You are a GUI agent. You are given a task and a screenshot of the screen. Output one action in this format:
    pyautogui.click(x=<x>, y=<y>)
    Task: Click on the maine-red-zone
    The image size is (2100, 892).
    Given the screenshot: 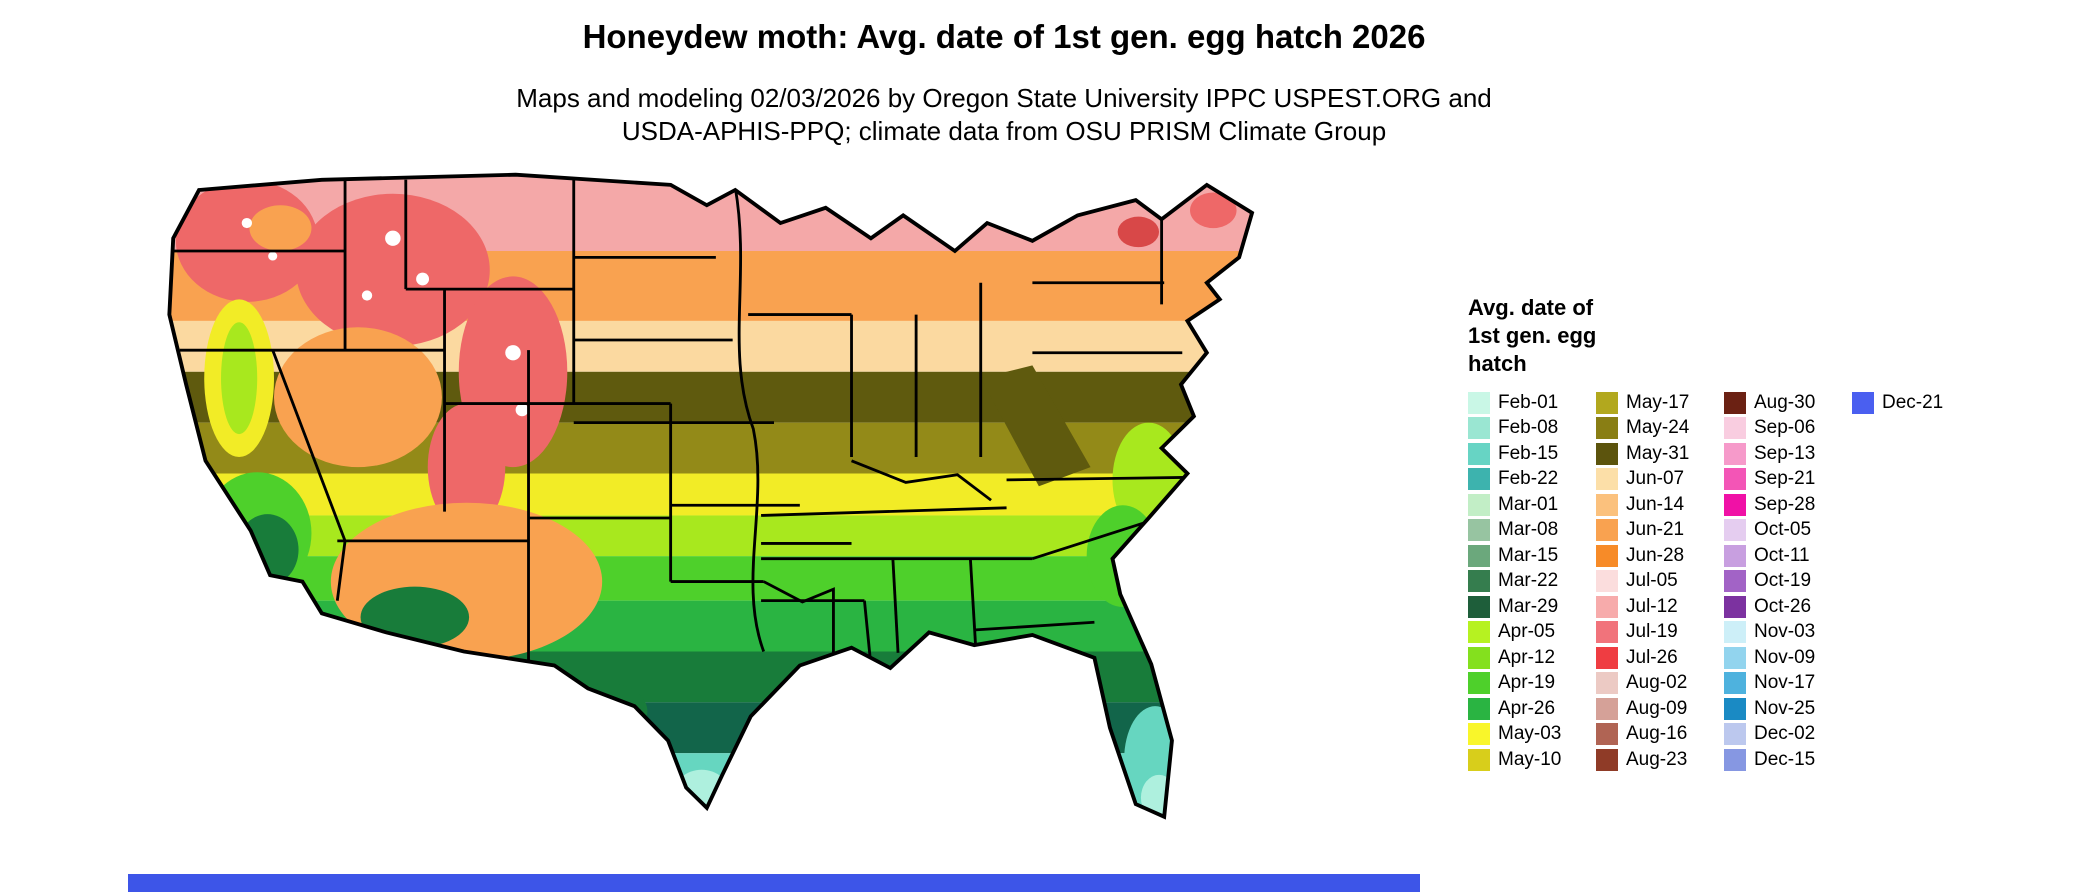 What is the action you would take?
    pyautogui.click(x=1213, y=210)
    